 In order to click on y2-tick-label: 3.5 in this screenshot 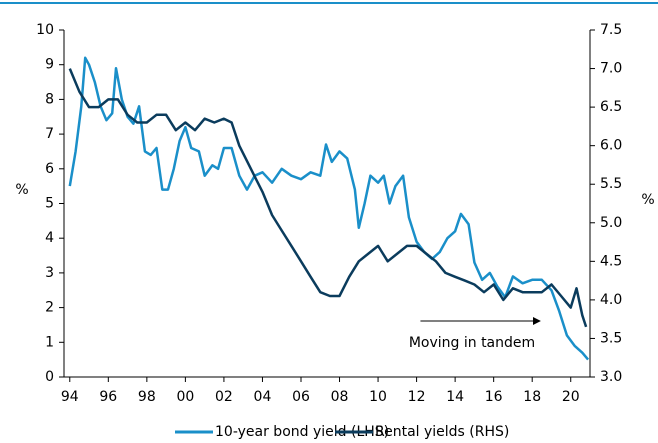, I will do `click(611, 338)`.